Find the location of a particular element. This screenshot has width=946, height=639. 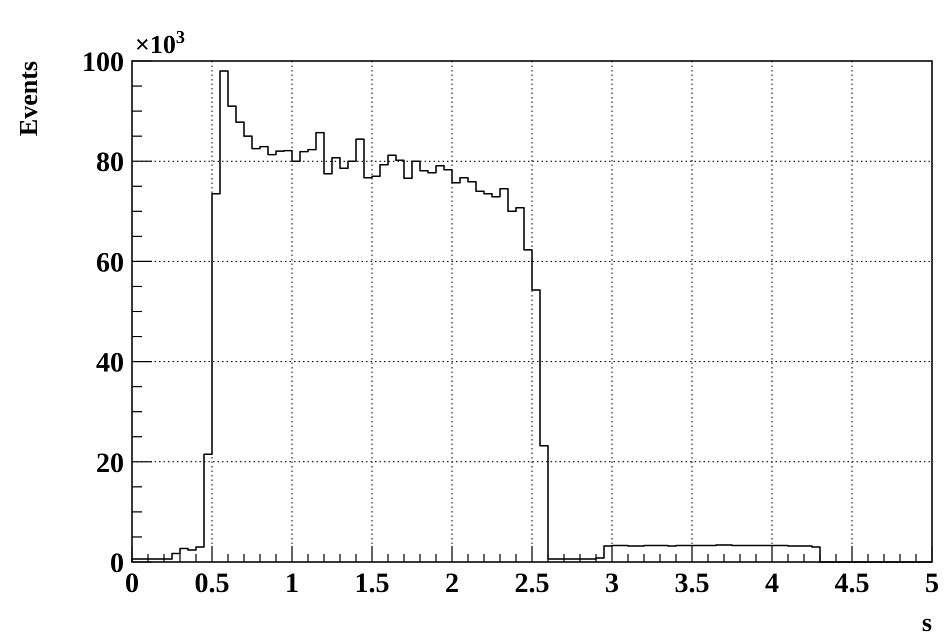

x-tick-label: 4.5 is located at coordinates (852, 583).